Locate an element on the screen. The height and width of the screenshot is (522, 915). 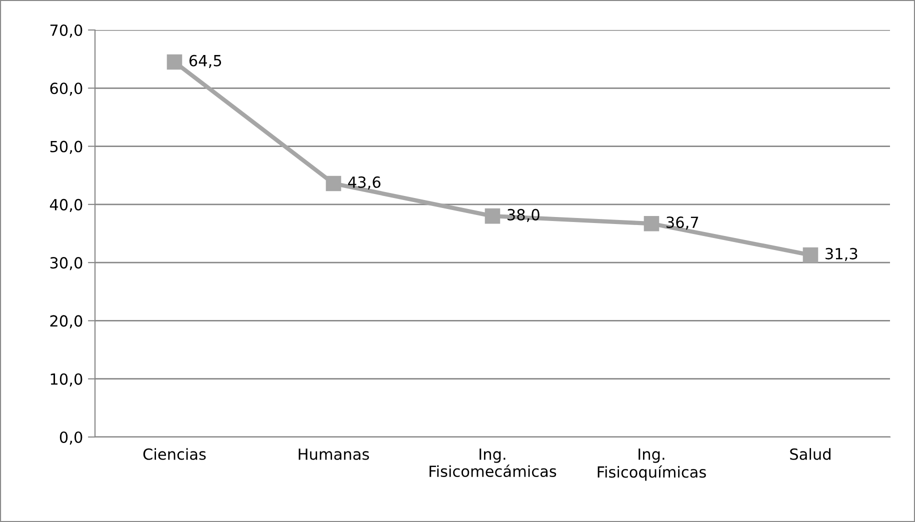
data-label: 43,6 is located at coordinates (364, 183).